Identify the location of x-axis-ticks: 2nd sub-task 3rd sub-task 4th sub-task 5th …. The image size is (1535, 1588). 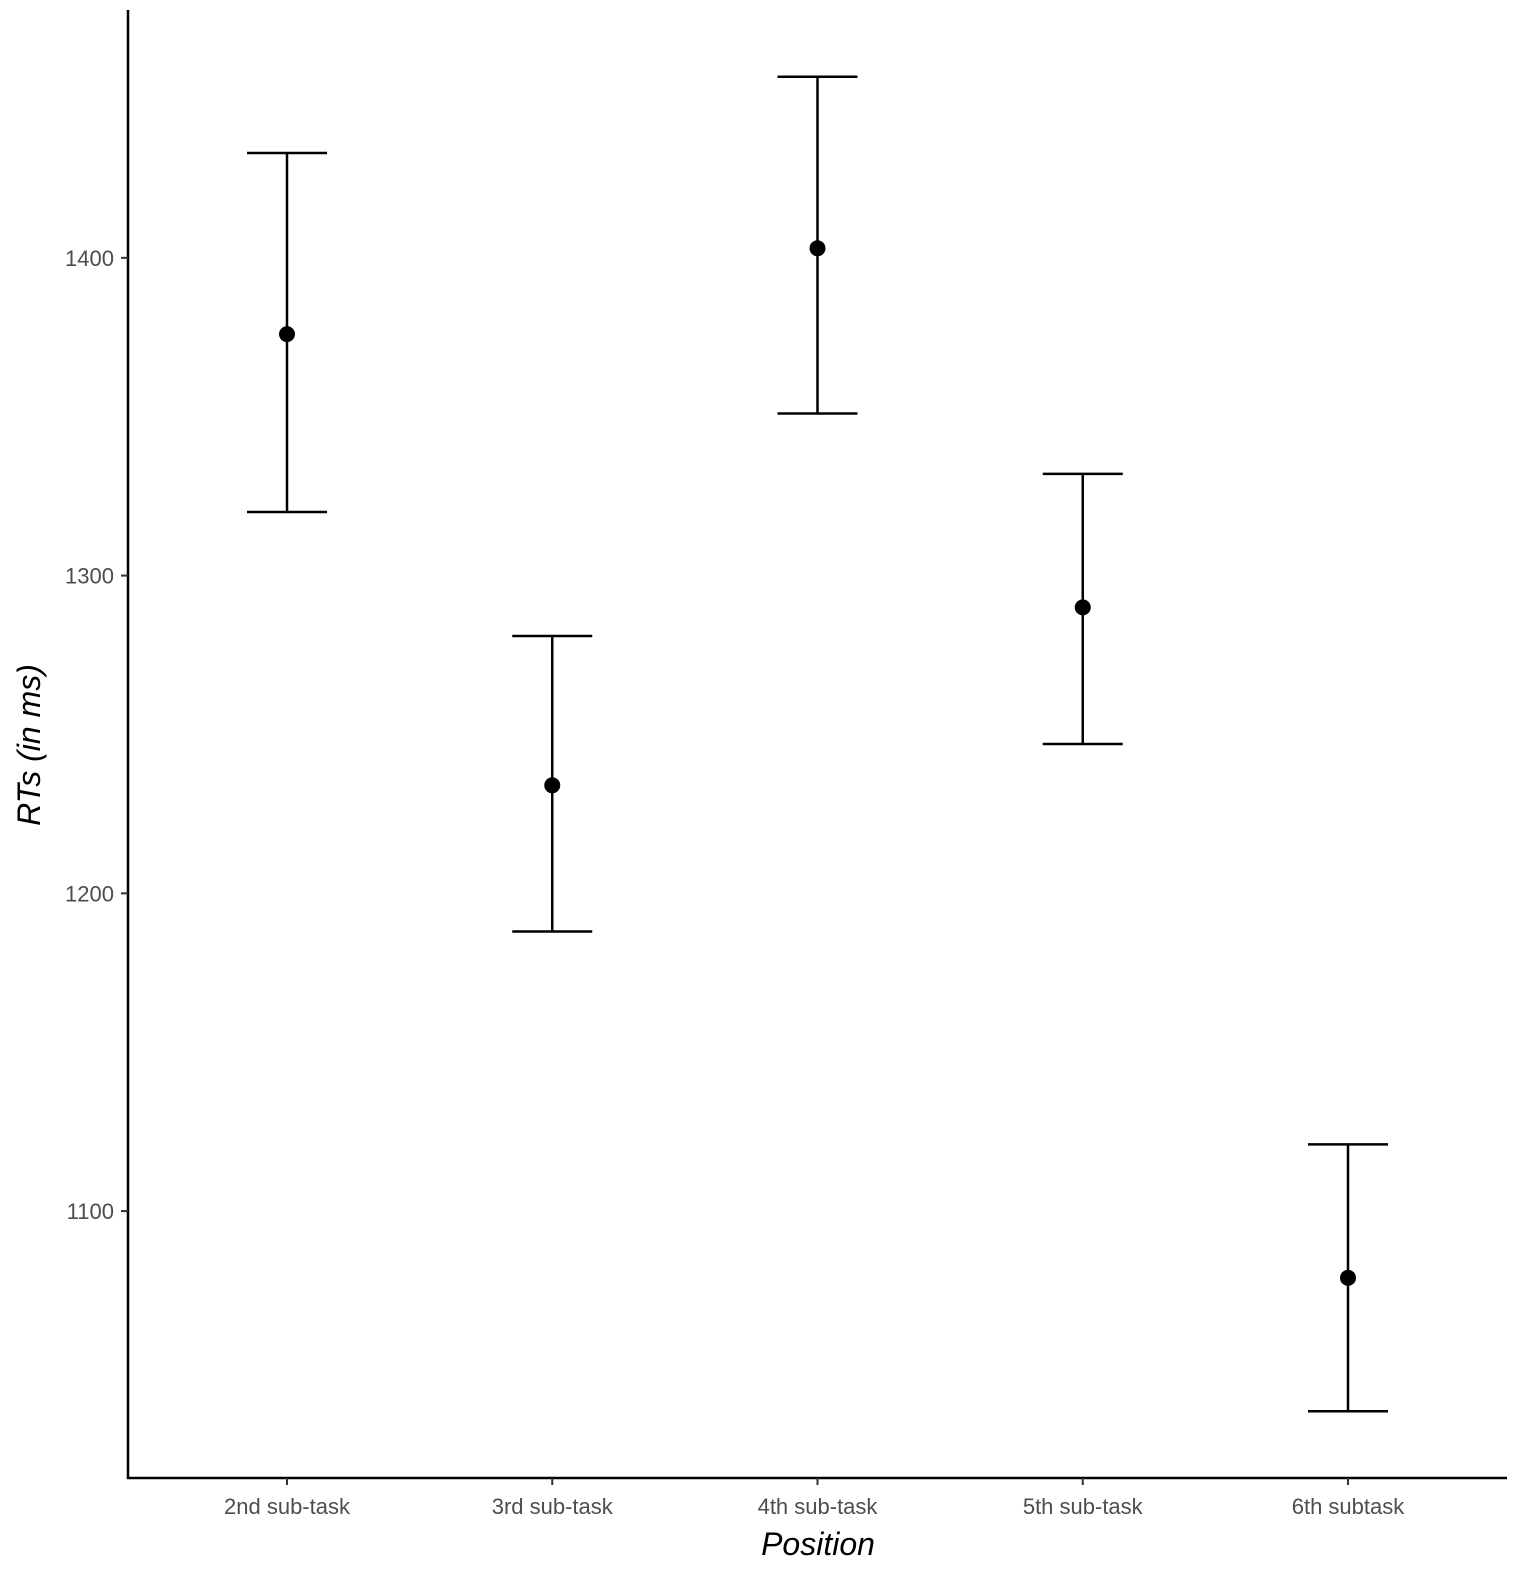
(814, 1498).